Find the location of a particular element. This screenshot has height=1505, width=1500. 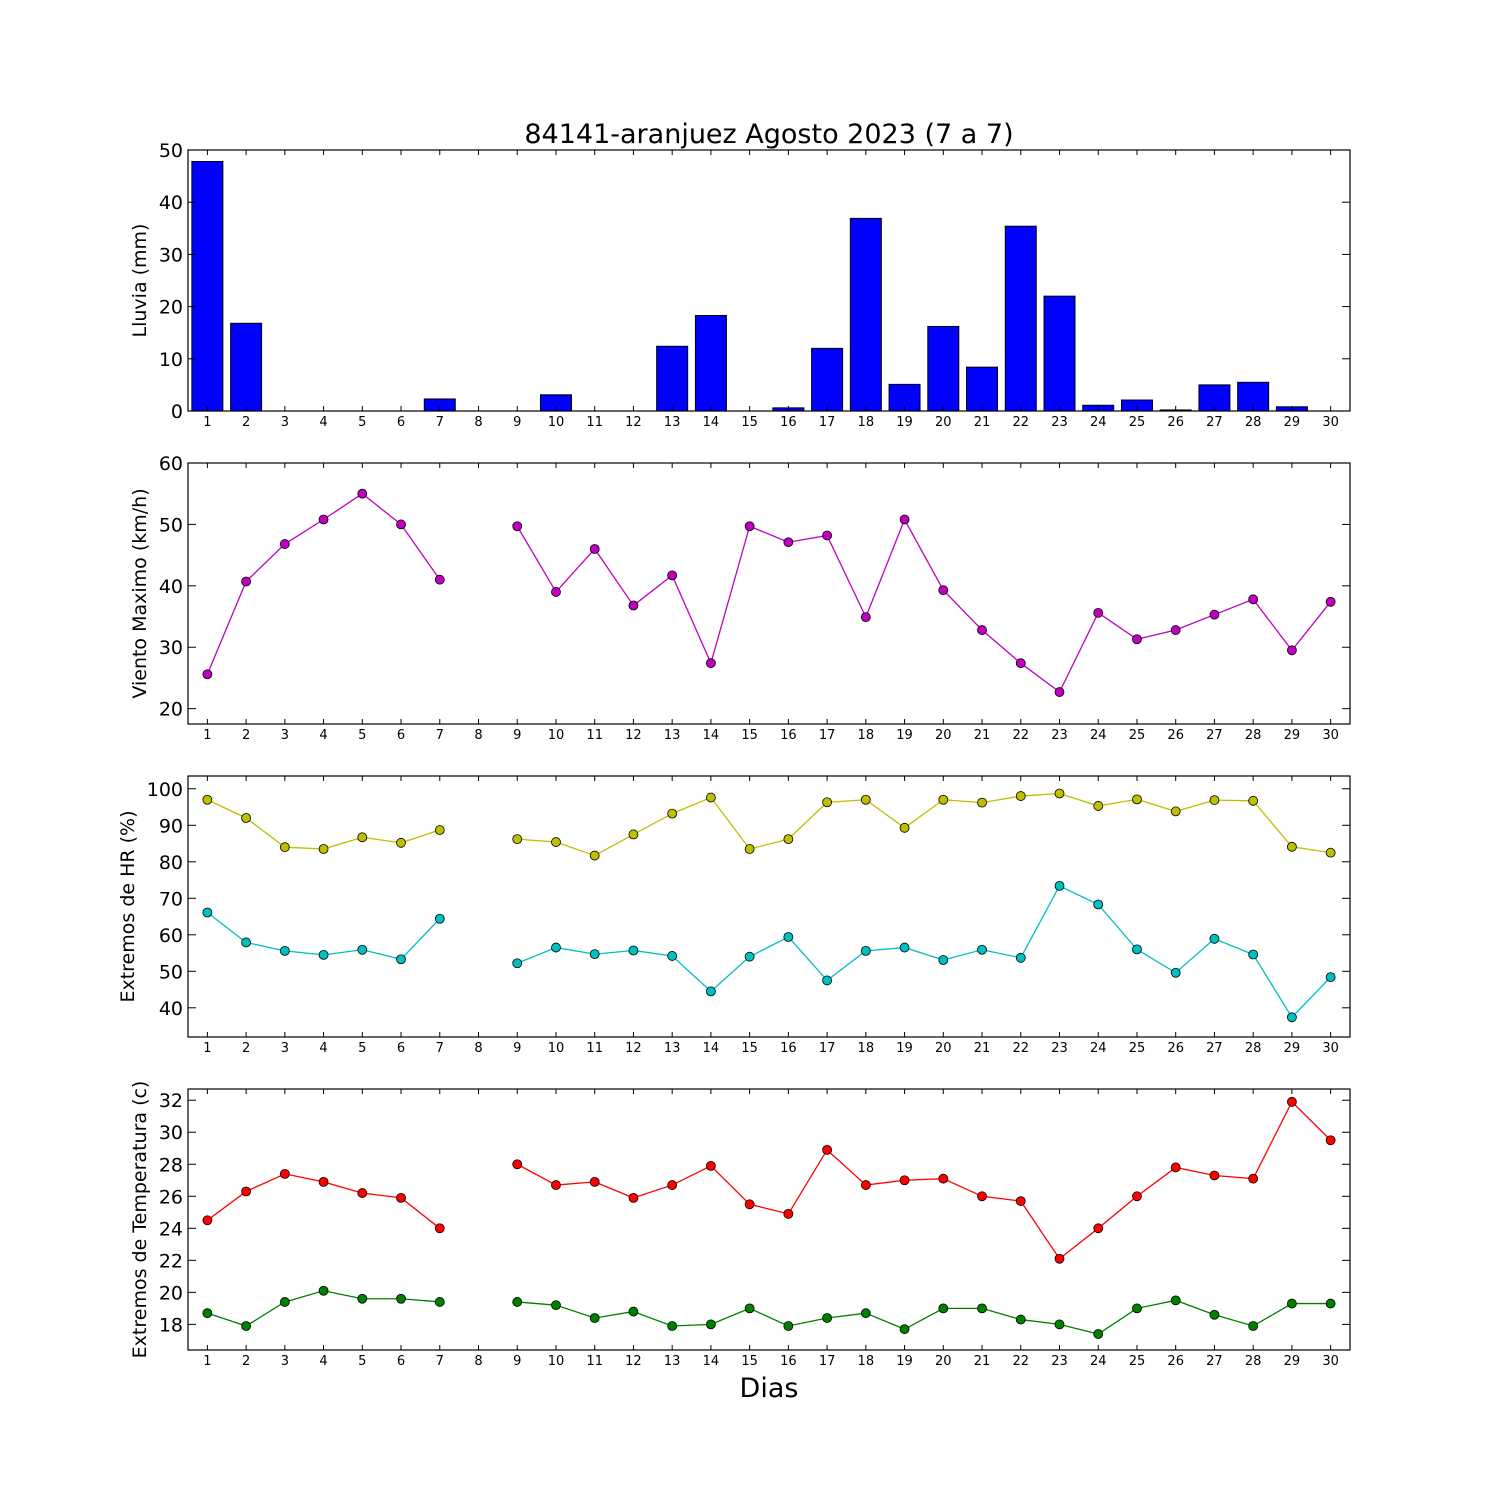

rain-xtick-label-7: 7 is located at coordinates (440, 422).